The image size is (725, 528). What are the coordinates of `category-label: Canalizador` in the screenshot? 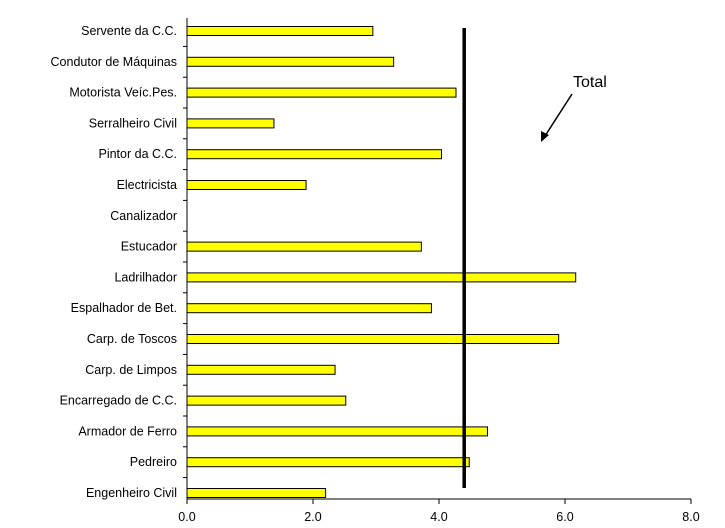 It's located at (143, 216).